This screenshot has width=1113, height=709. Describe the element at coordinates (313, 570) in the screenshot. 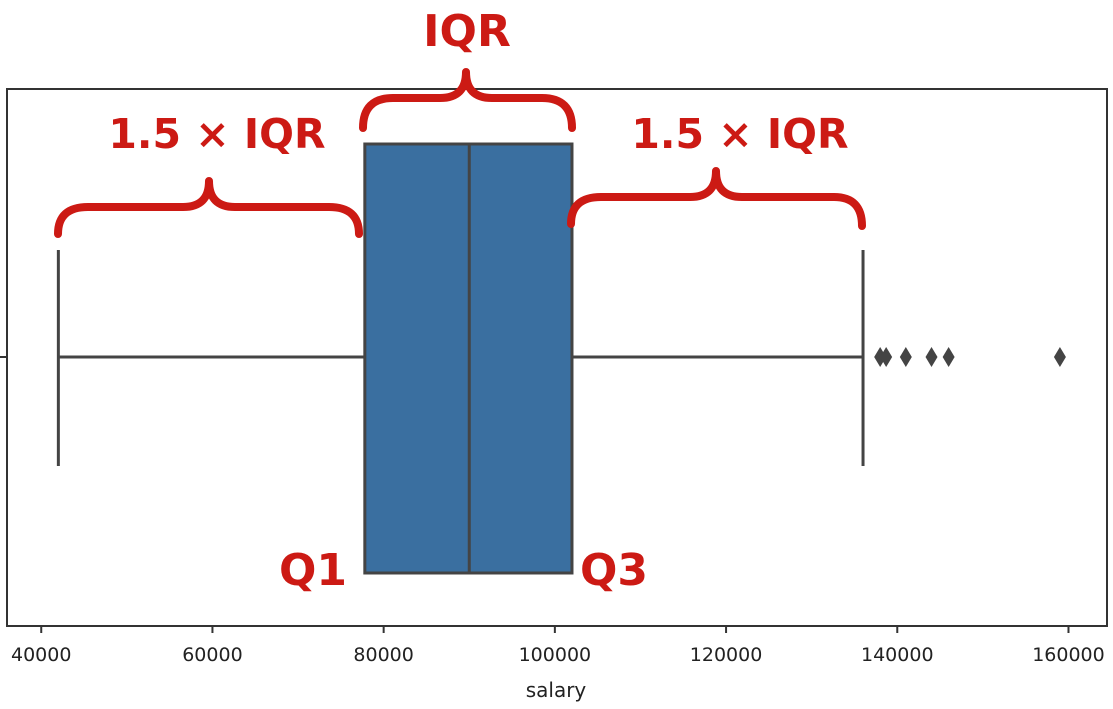

I see `q1-annotation: Q1` at that location.